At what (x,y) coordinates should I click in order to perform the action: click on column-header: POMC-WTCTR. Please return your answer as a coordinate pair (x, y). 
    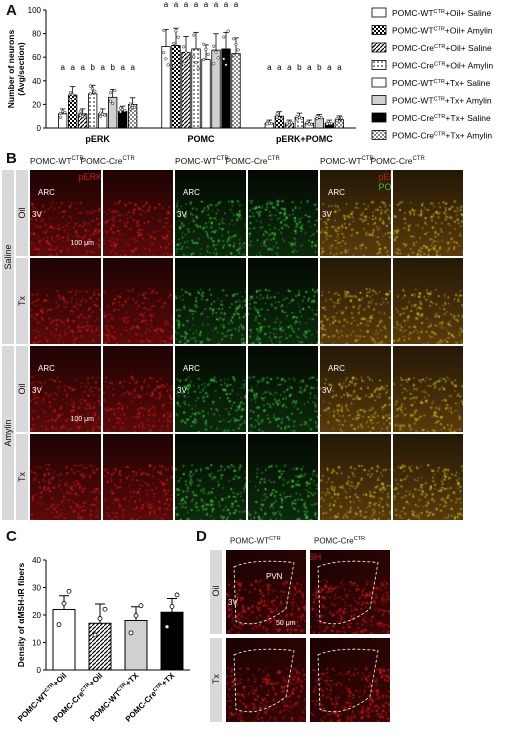
    Looking at the image, I should click on (255, 541).